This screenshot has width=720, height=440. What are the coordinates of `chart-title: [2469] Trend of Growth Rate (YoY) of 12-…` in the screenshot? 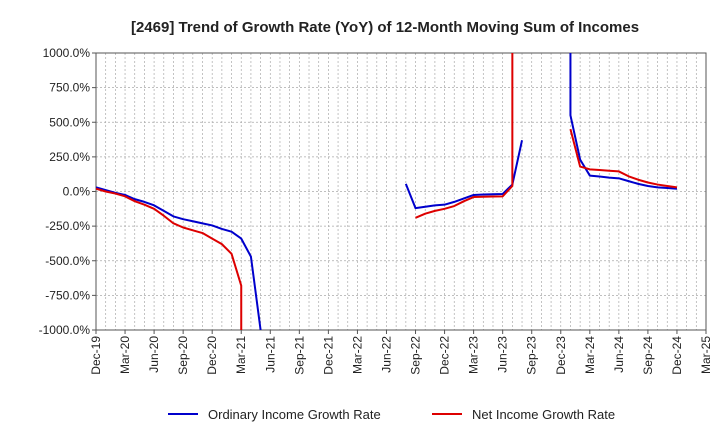 It's located at (385, 27).